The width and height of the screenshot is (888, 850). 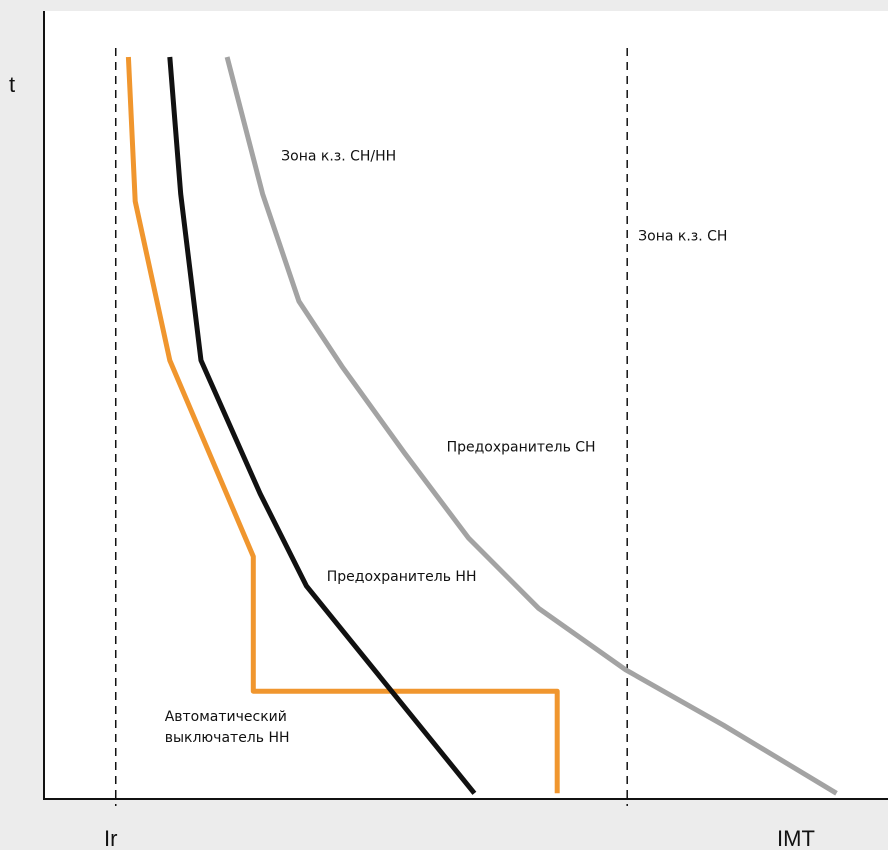 I want to click on annotation-5: Автоматический выключатель НН, so click(x=227, y=727).